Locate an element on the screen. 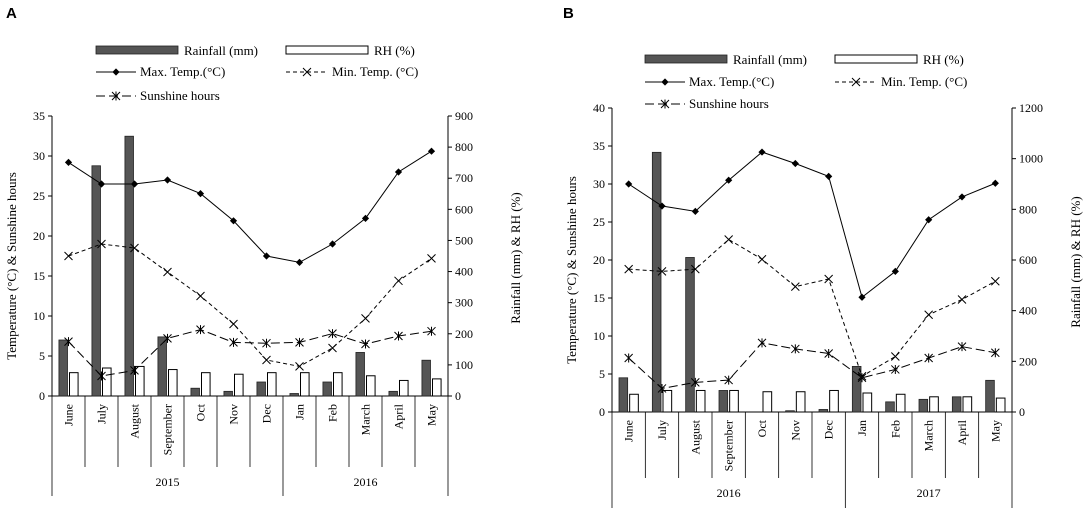  panel-a-right-axis-title: Rainfall (mm) & RH (%) is located at coordinates (515, 257).